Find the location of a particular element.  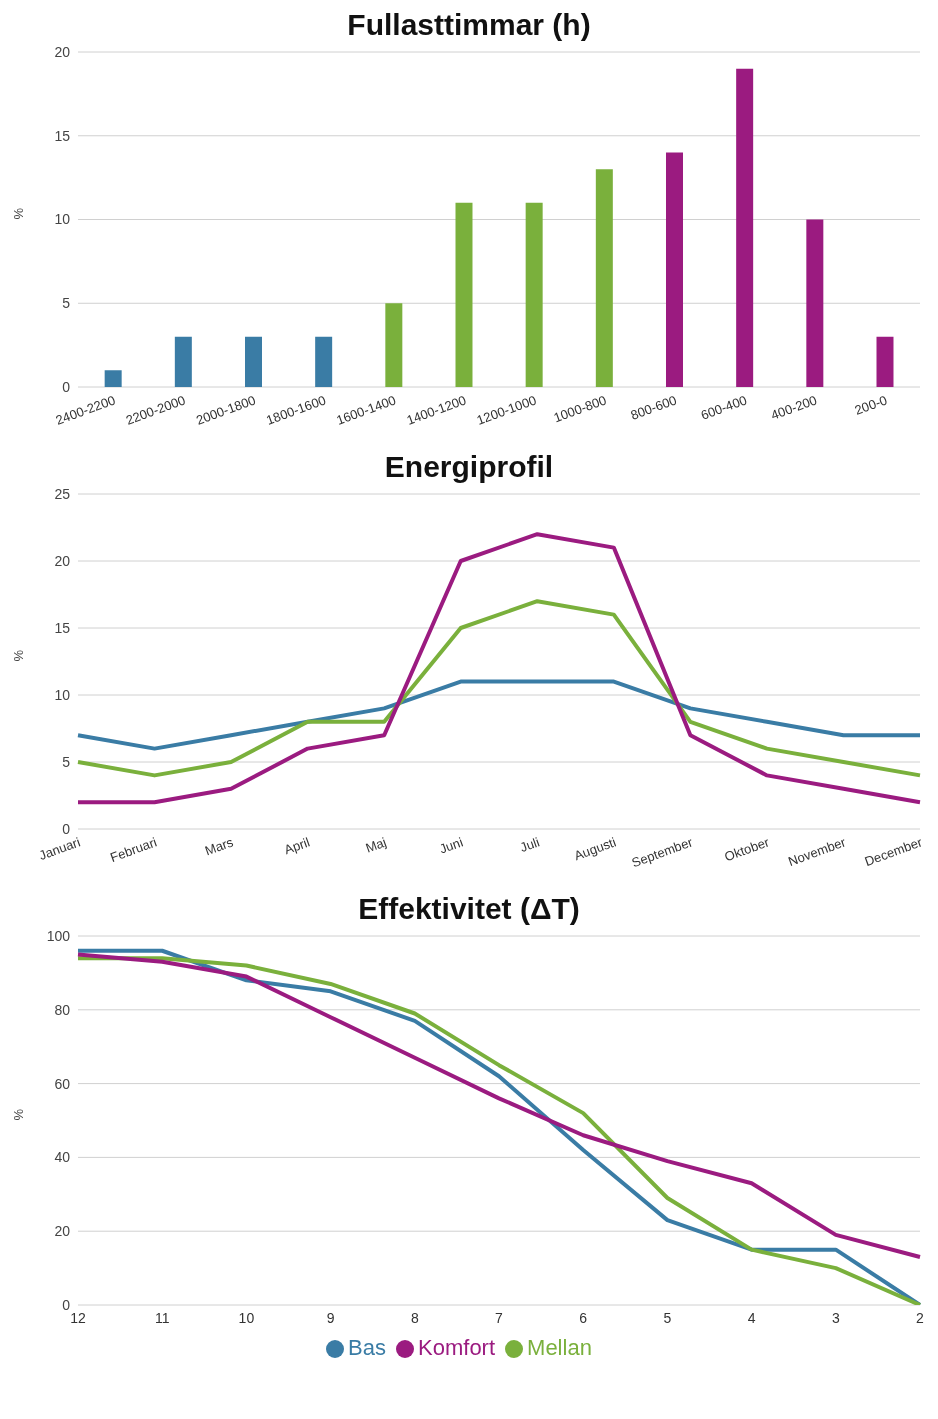

x-tick-label: Juli is located at coordinates (529, 845).